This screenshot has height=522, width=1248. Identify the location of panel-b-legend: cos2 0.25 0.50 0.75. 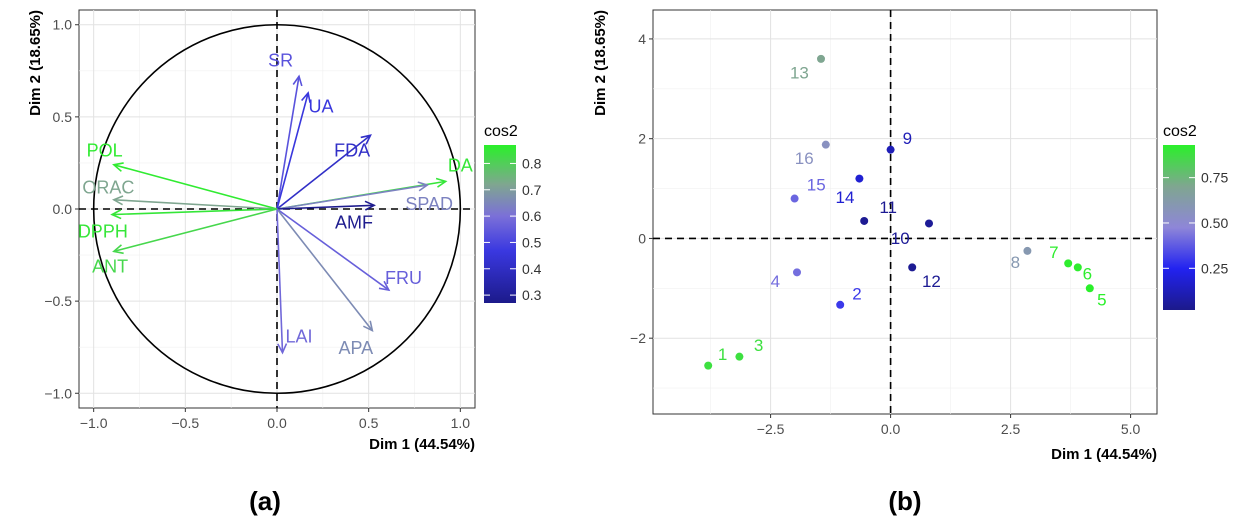
(1195, 216).